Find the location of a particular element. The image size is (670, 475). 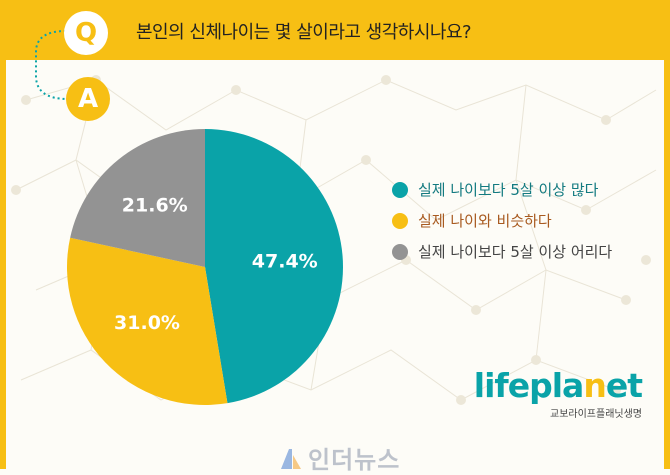

frame-right is located at coordinates (667, 234).